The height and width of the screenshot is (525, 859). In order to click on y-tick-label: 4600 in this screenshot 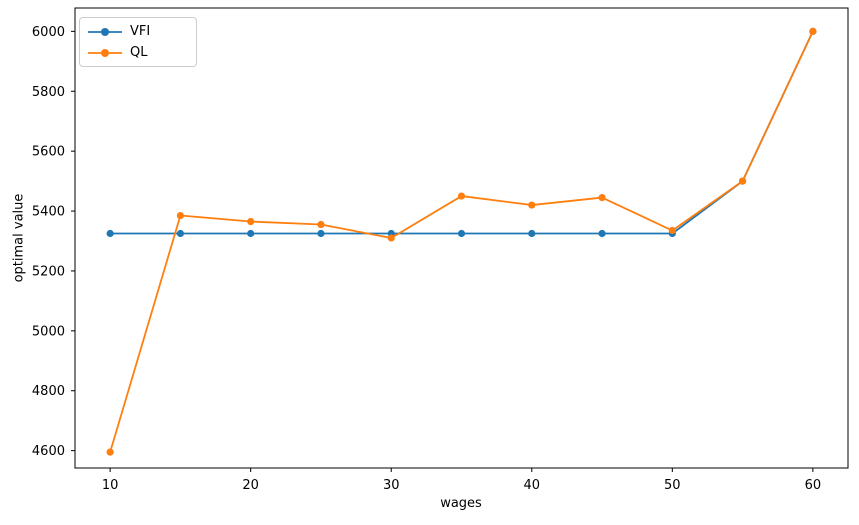, I will do `click(48, 451)`.